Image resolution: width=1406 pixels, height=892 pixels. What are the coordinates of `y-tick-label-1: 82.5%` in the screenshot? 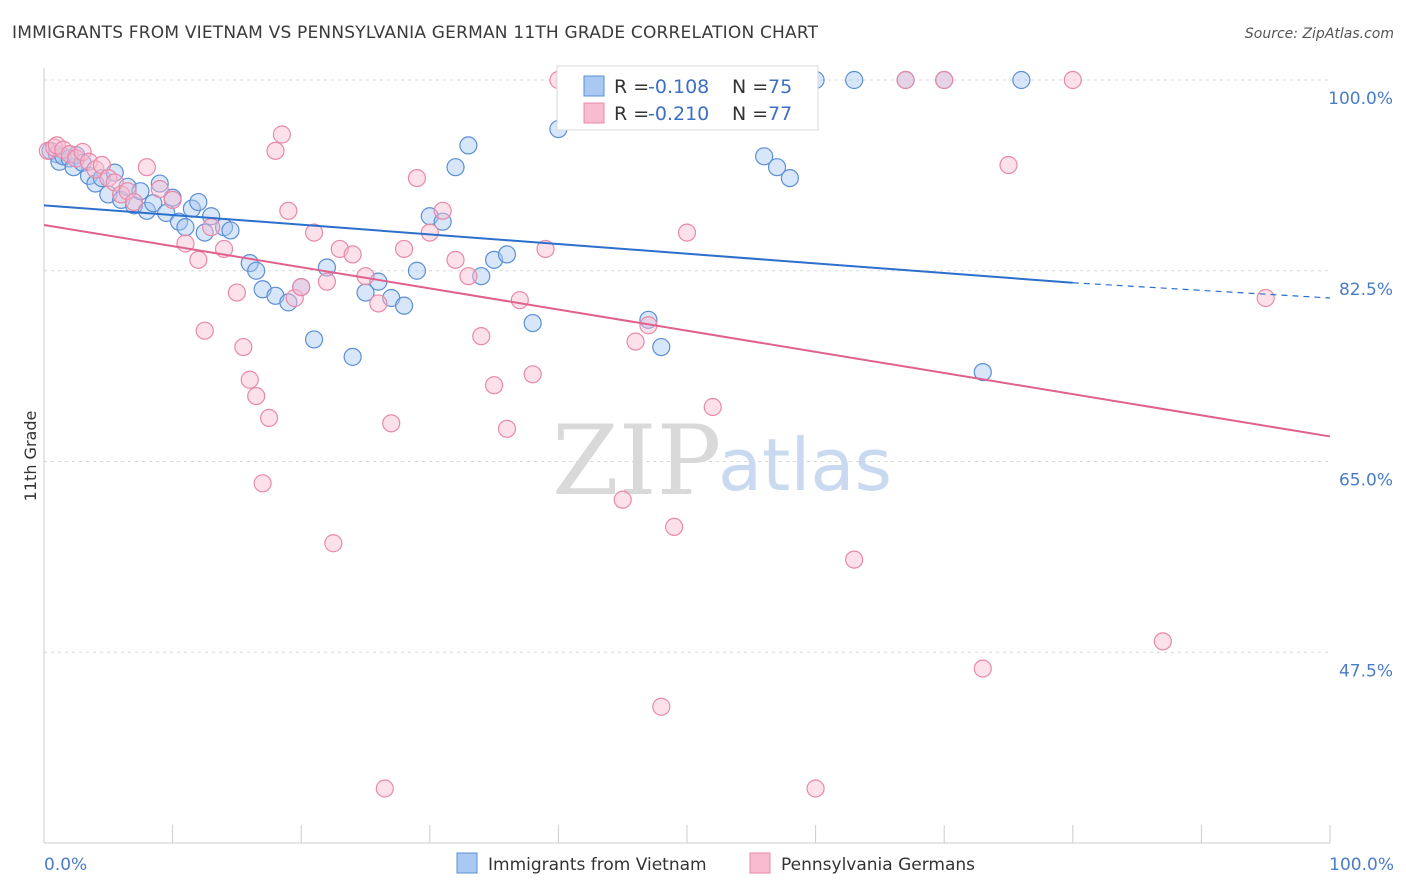 It's located at (1366, 290).